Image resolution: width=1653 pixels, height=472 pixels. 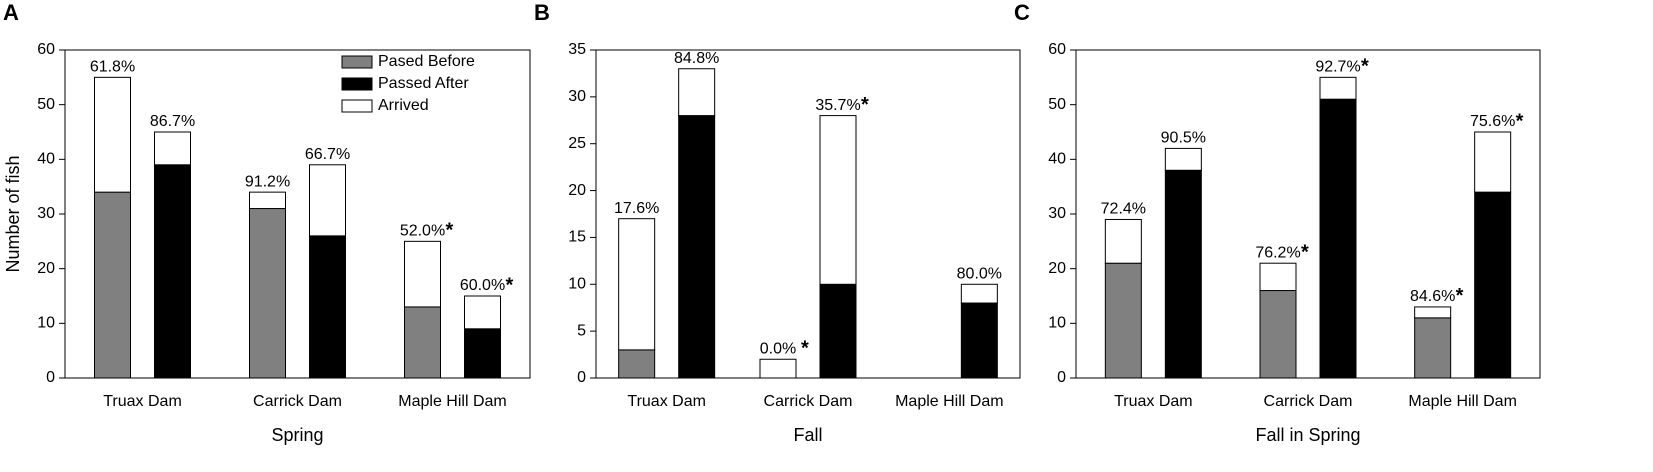 I want to click on y-tick-label: 35, so click(x=577, y=49).